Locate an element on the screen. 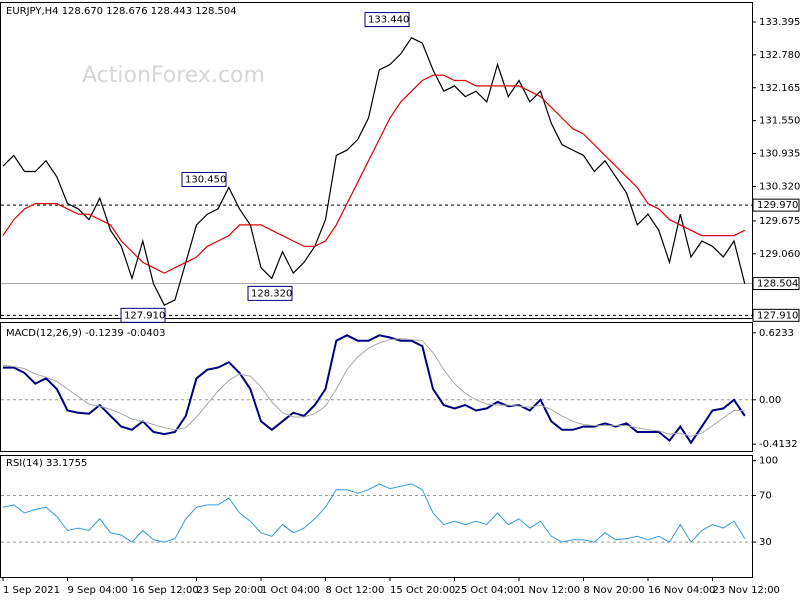  x-tick-label: 8 Oct 12:00 is located at coordinates (355, 590).